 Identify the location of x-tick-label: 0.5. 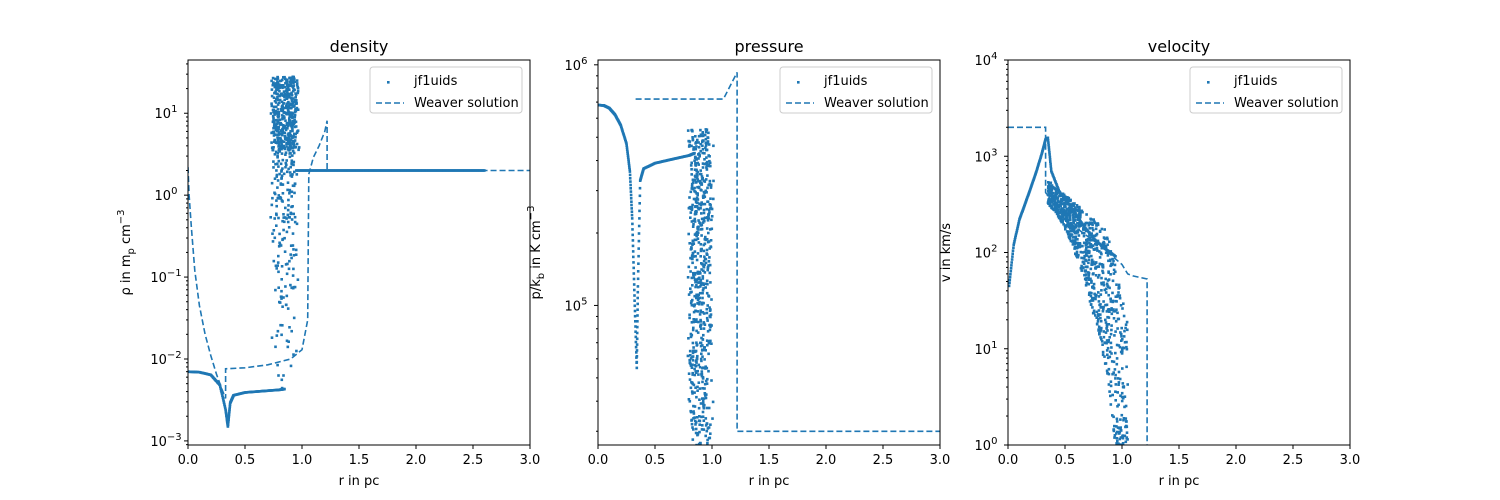
(1065, 460).